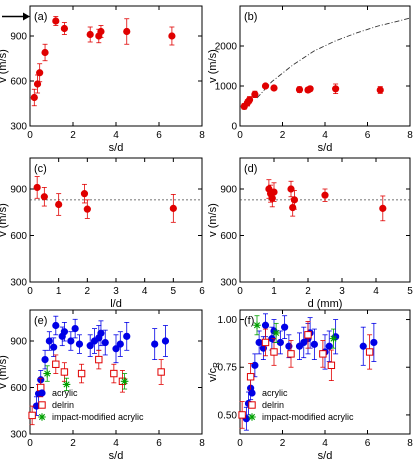  I want to click on arrow-head, so click(26, 16).